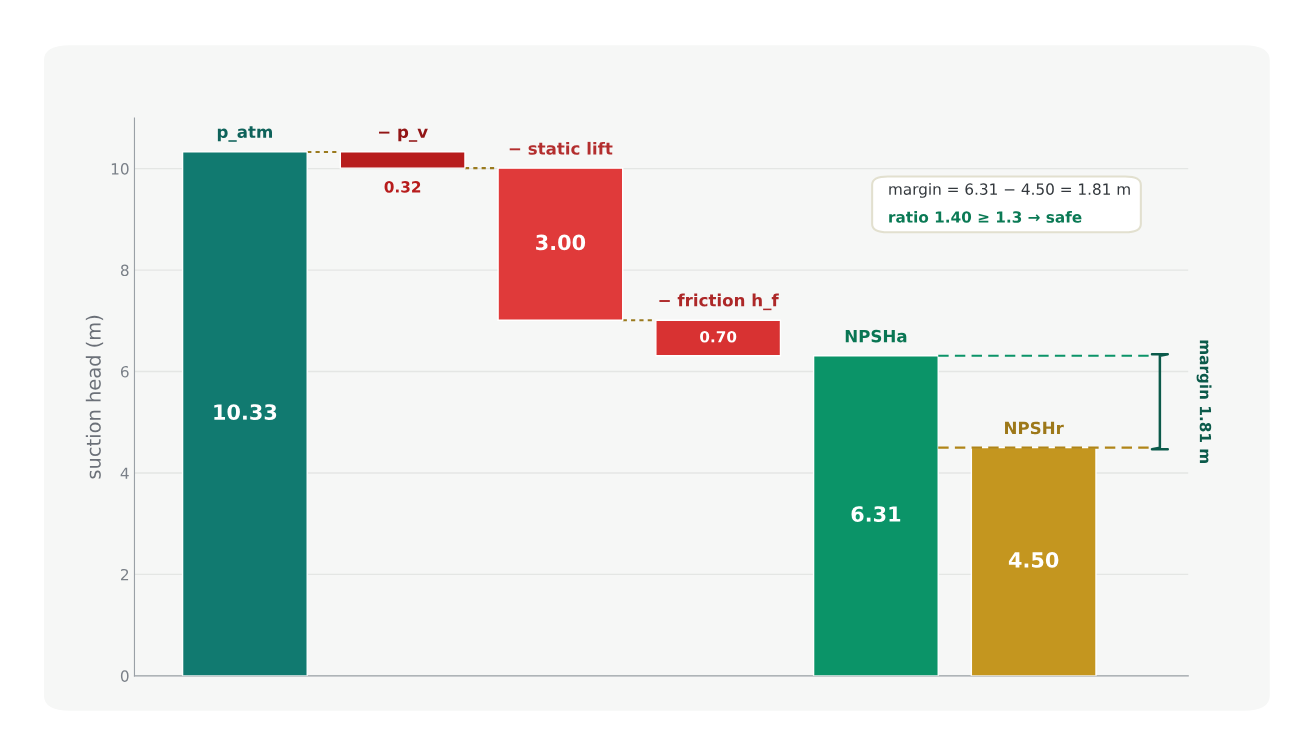 Image resolution: width=1293 pixels, height=756 pixels. I want to click on y-tick-label: 0, so click(124, 676).